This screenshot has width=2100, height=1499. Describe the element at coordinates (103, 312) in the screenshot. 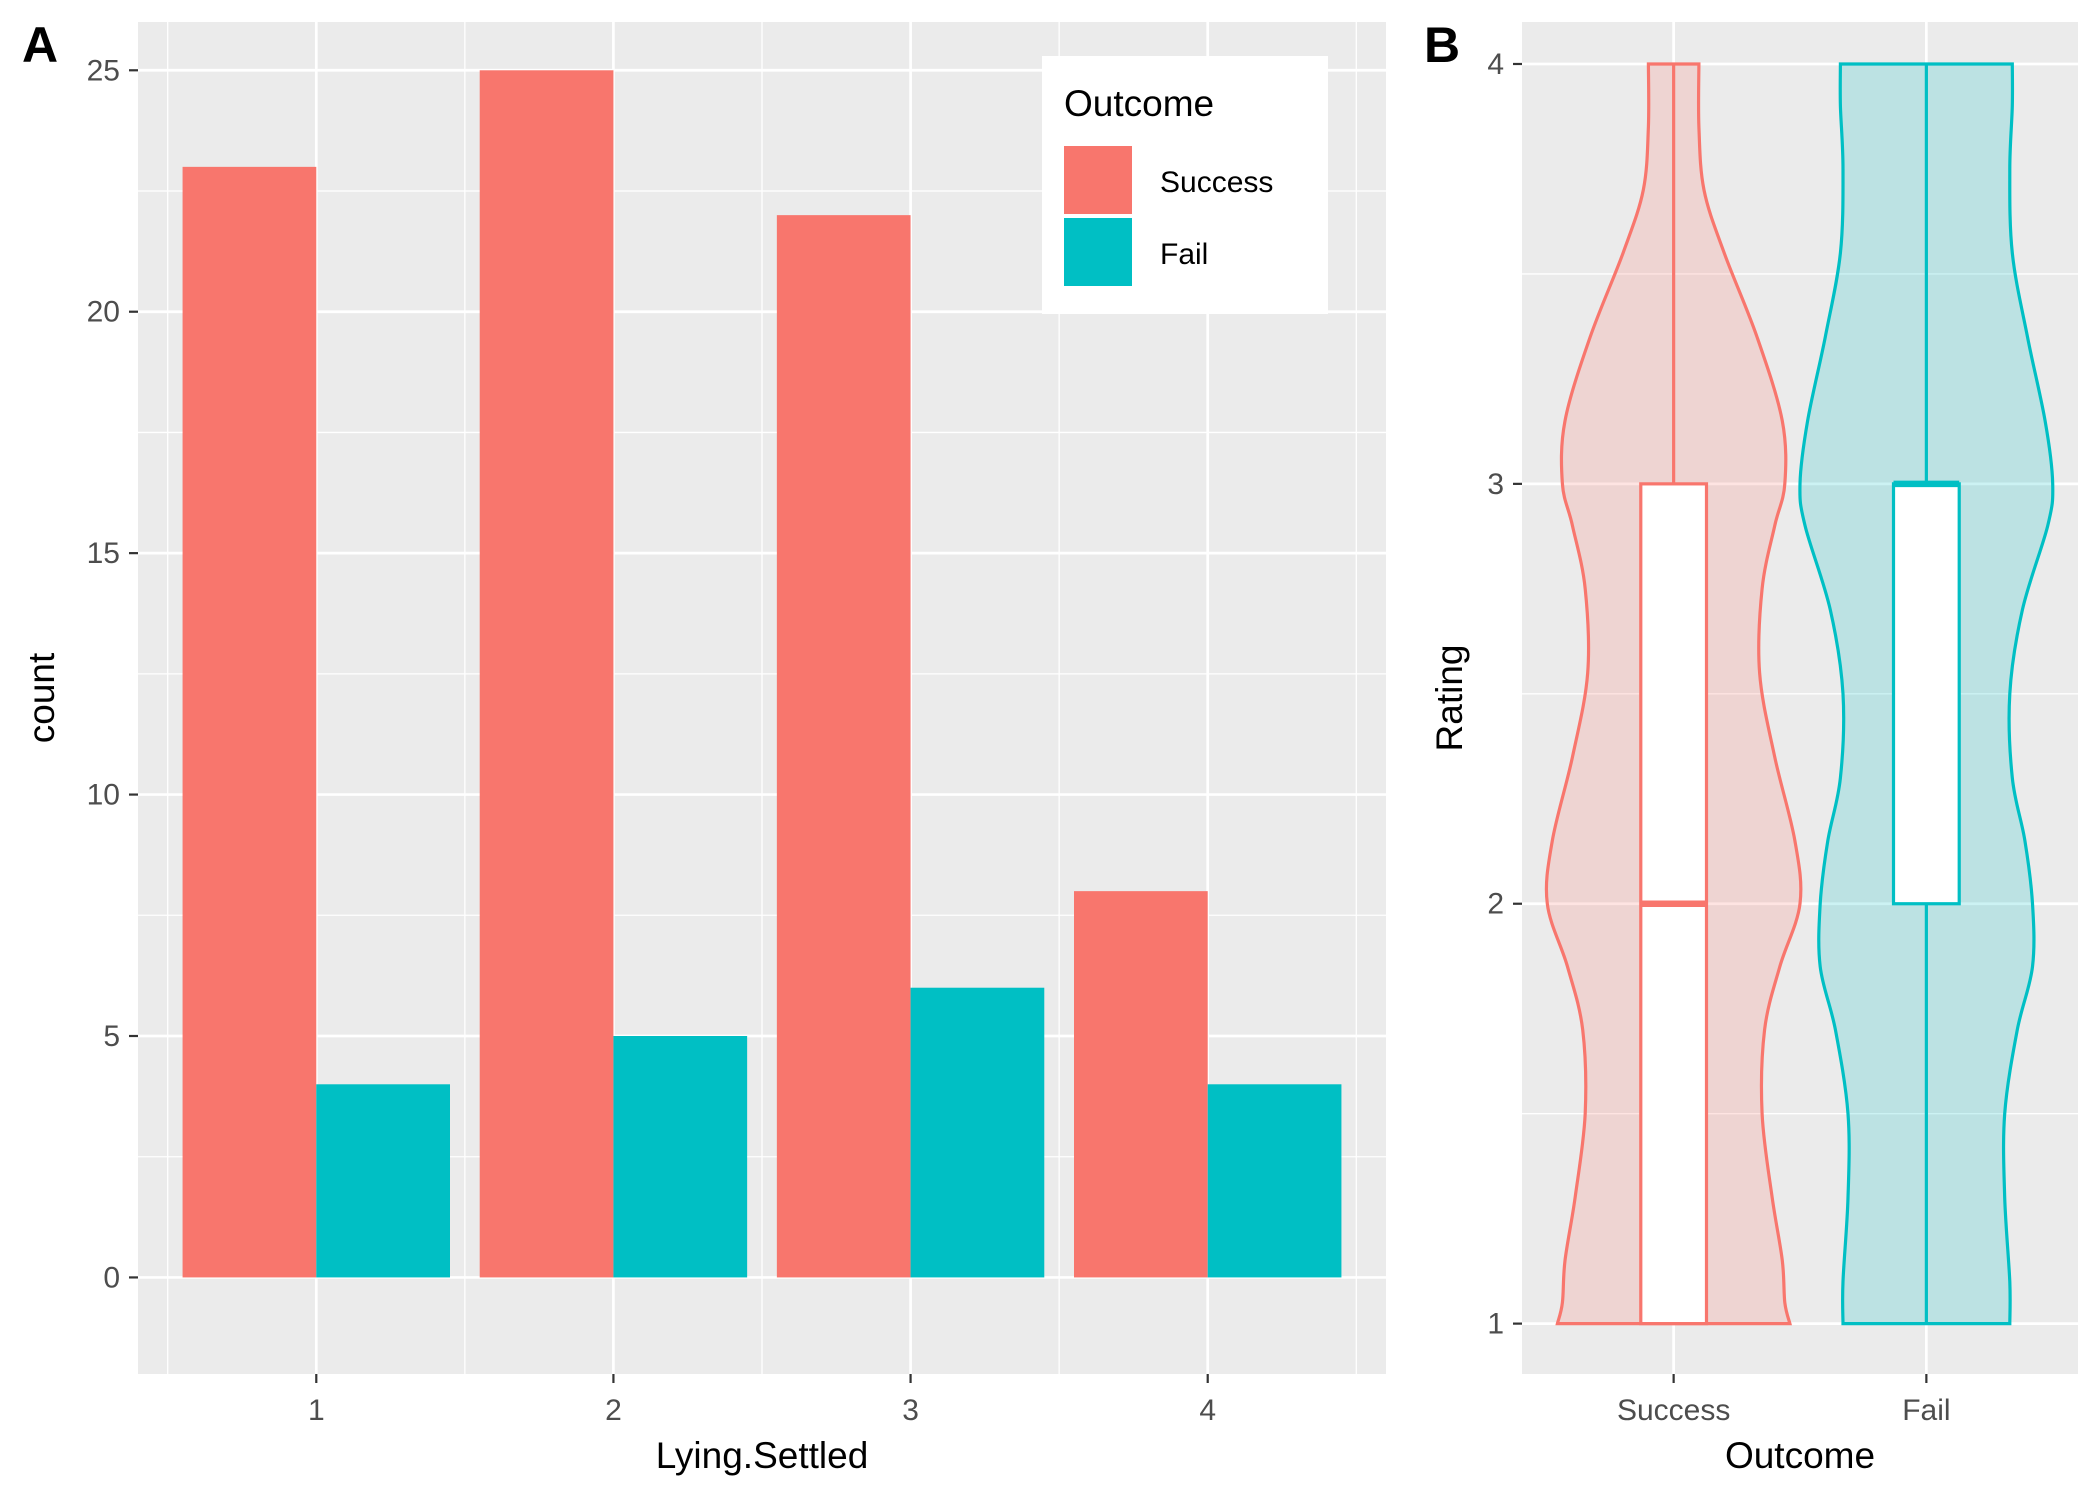

I see `y-tick-label: 20` at that location.